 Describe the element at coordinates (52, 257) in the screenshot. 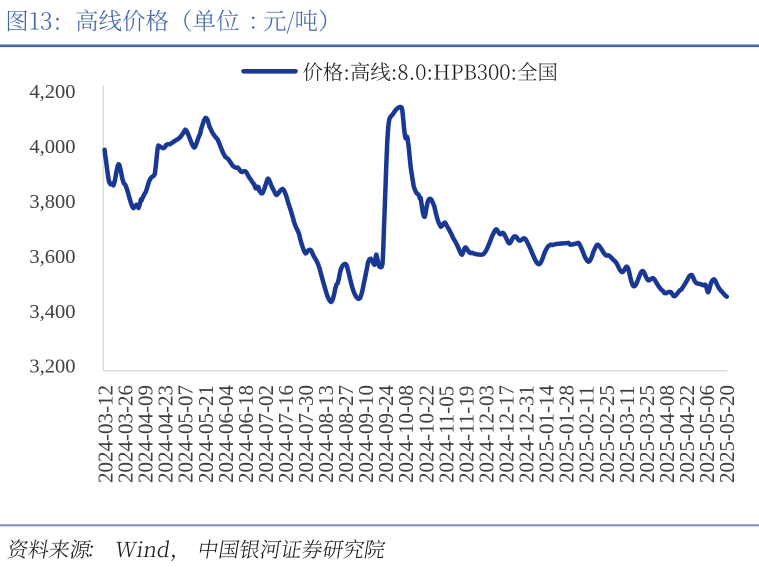

I see `svg-text: 3,600` at that location.